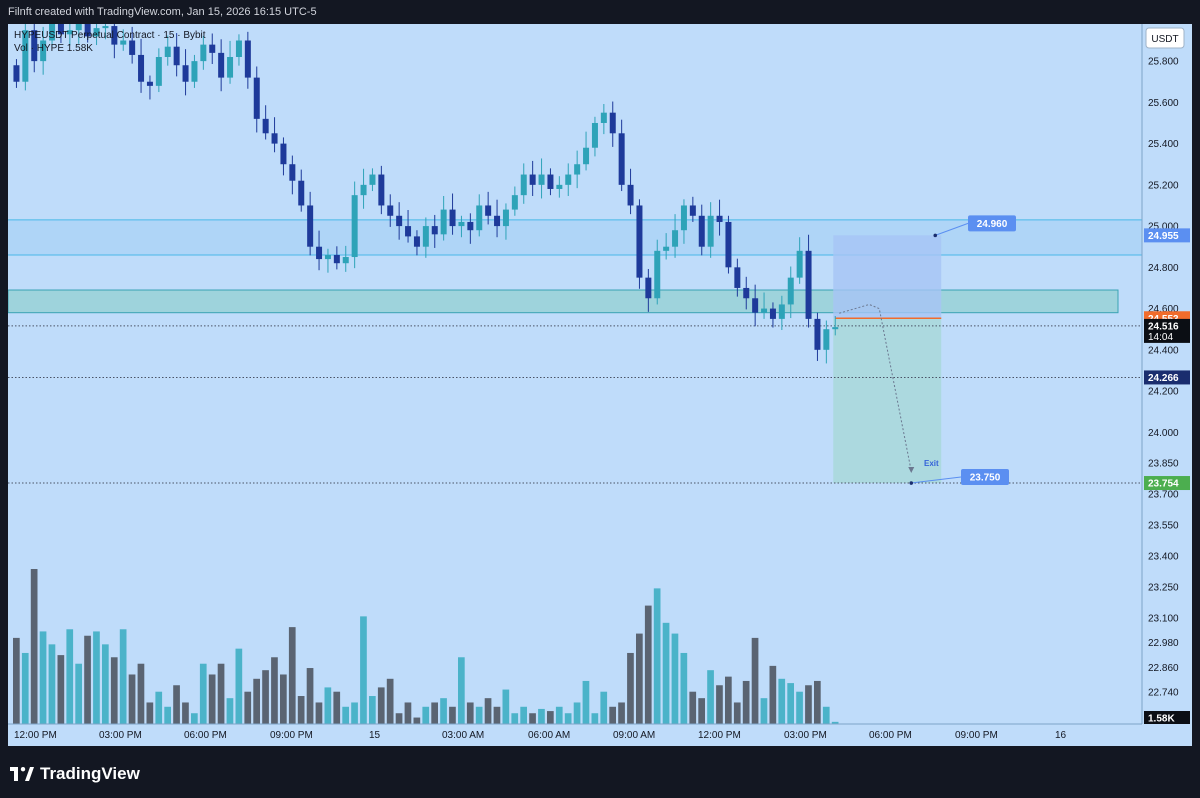 The height and width of the screenshot is (798, 1200). I want to click on y-tick-label: 23.400, so click(1163, 557).